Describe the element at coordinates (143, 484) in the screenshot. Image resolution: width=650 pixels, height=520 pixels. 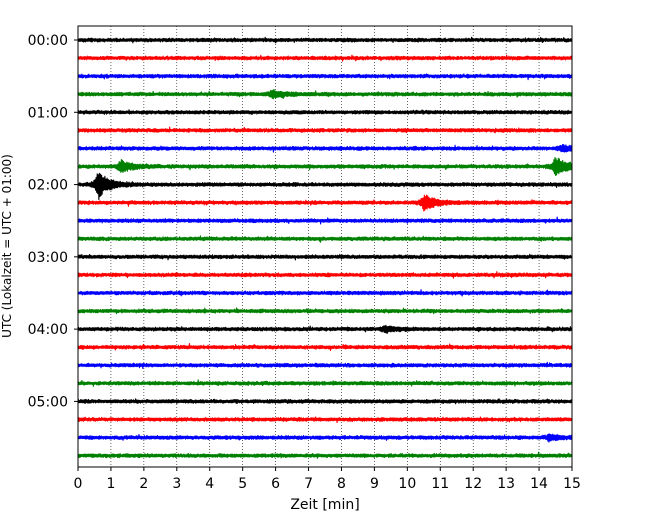
I see `x-tick-label: 2` at that location.